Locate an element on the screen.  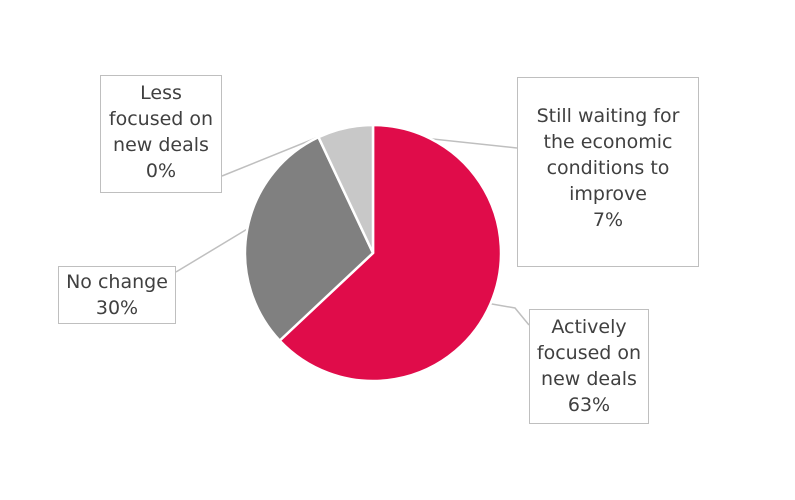
callout-line: Less is located at coordinates (161, 93).